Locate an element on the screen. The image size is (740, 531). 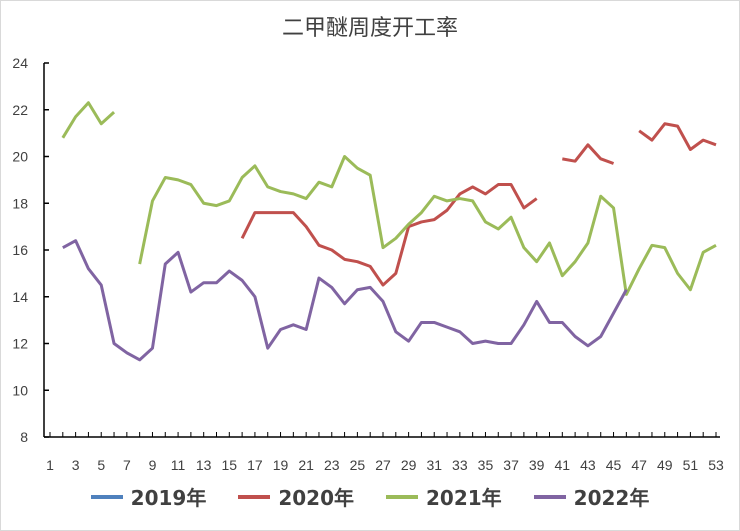
series-line-2021年 is located at coordinates (88, 120).